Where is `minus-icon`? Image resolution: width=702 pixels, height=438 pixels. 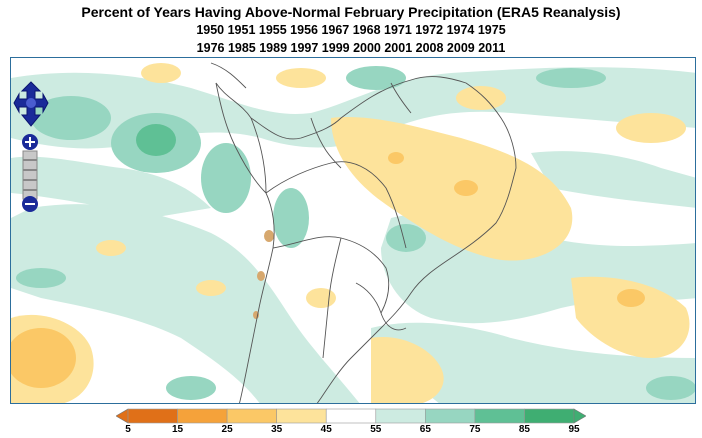
minus-icon is located at coordinates (30, 204).